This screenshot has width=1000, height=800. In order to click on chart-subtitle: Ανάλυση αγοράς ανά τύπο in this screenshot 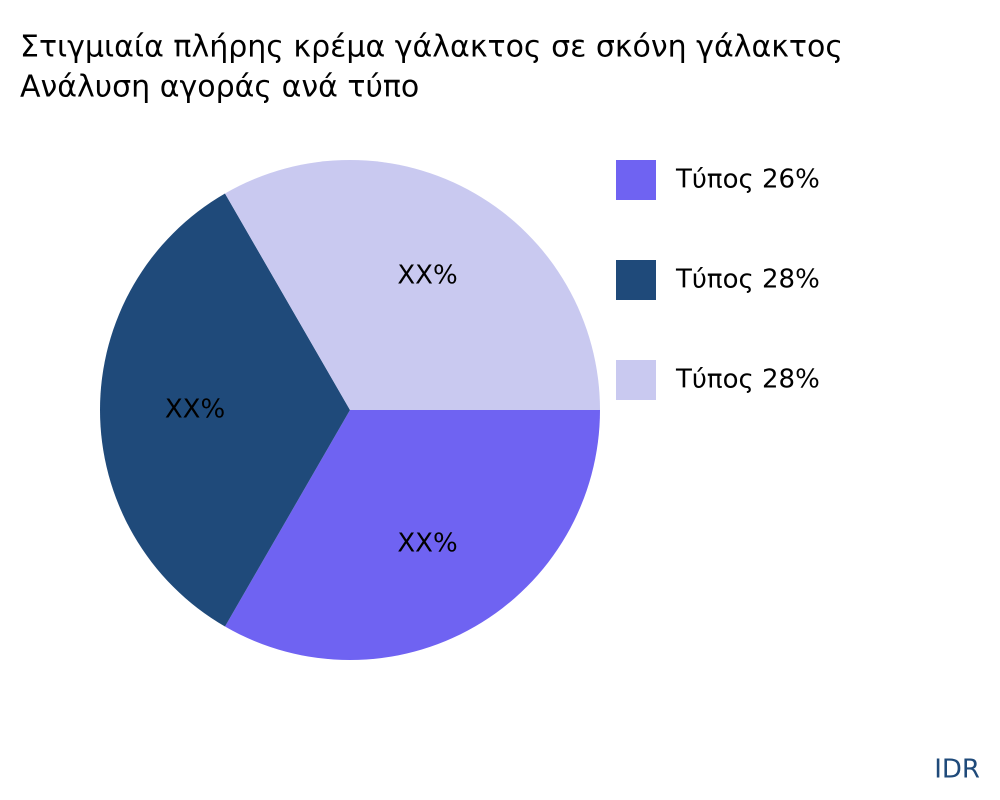, I will do `click(219, 87)`.